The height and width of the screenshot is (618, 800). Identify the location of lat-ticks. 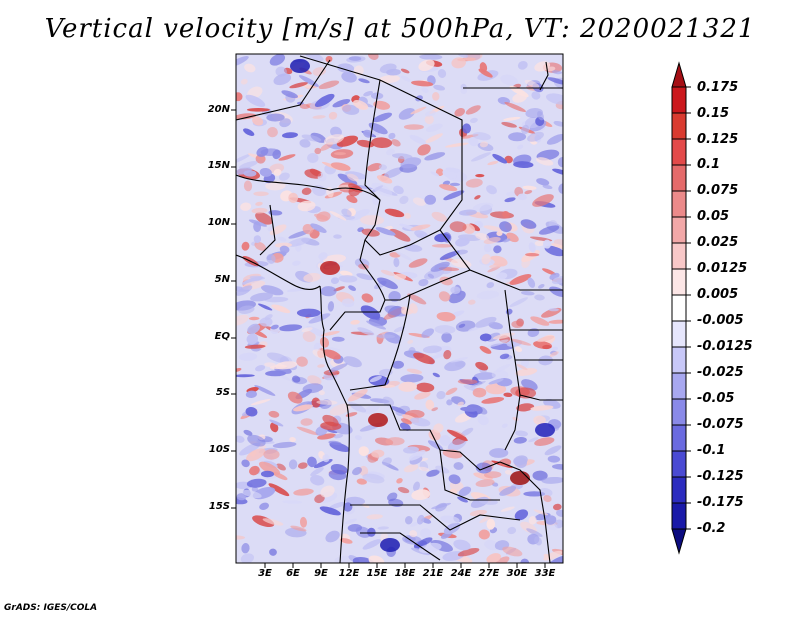
(233, 309).